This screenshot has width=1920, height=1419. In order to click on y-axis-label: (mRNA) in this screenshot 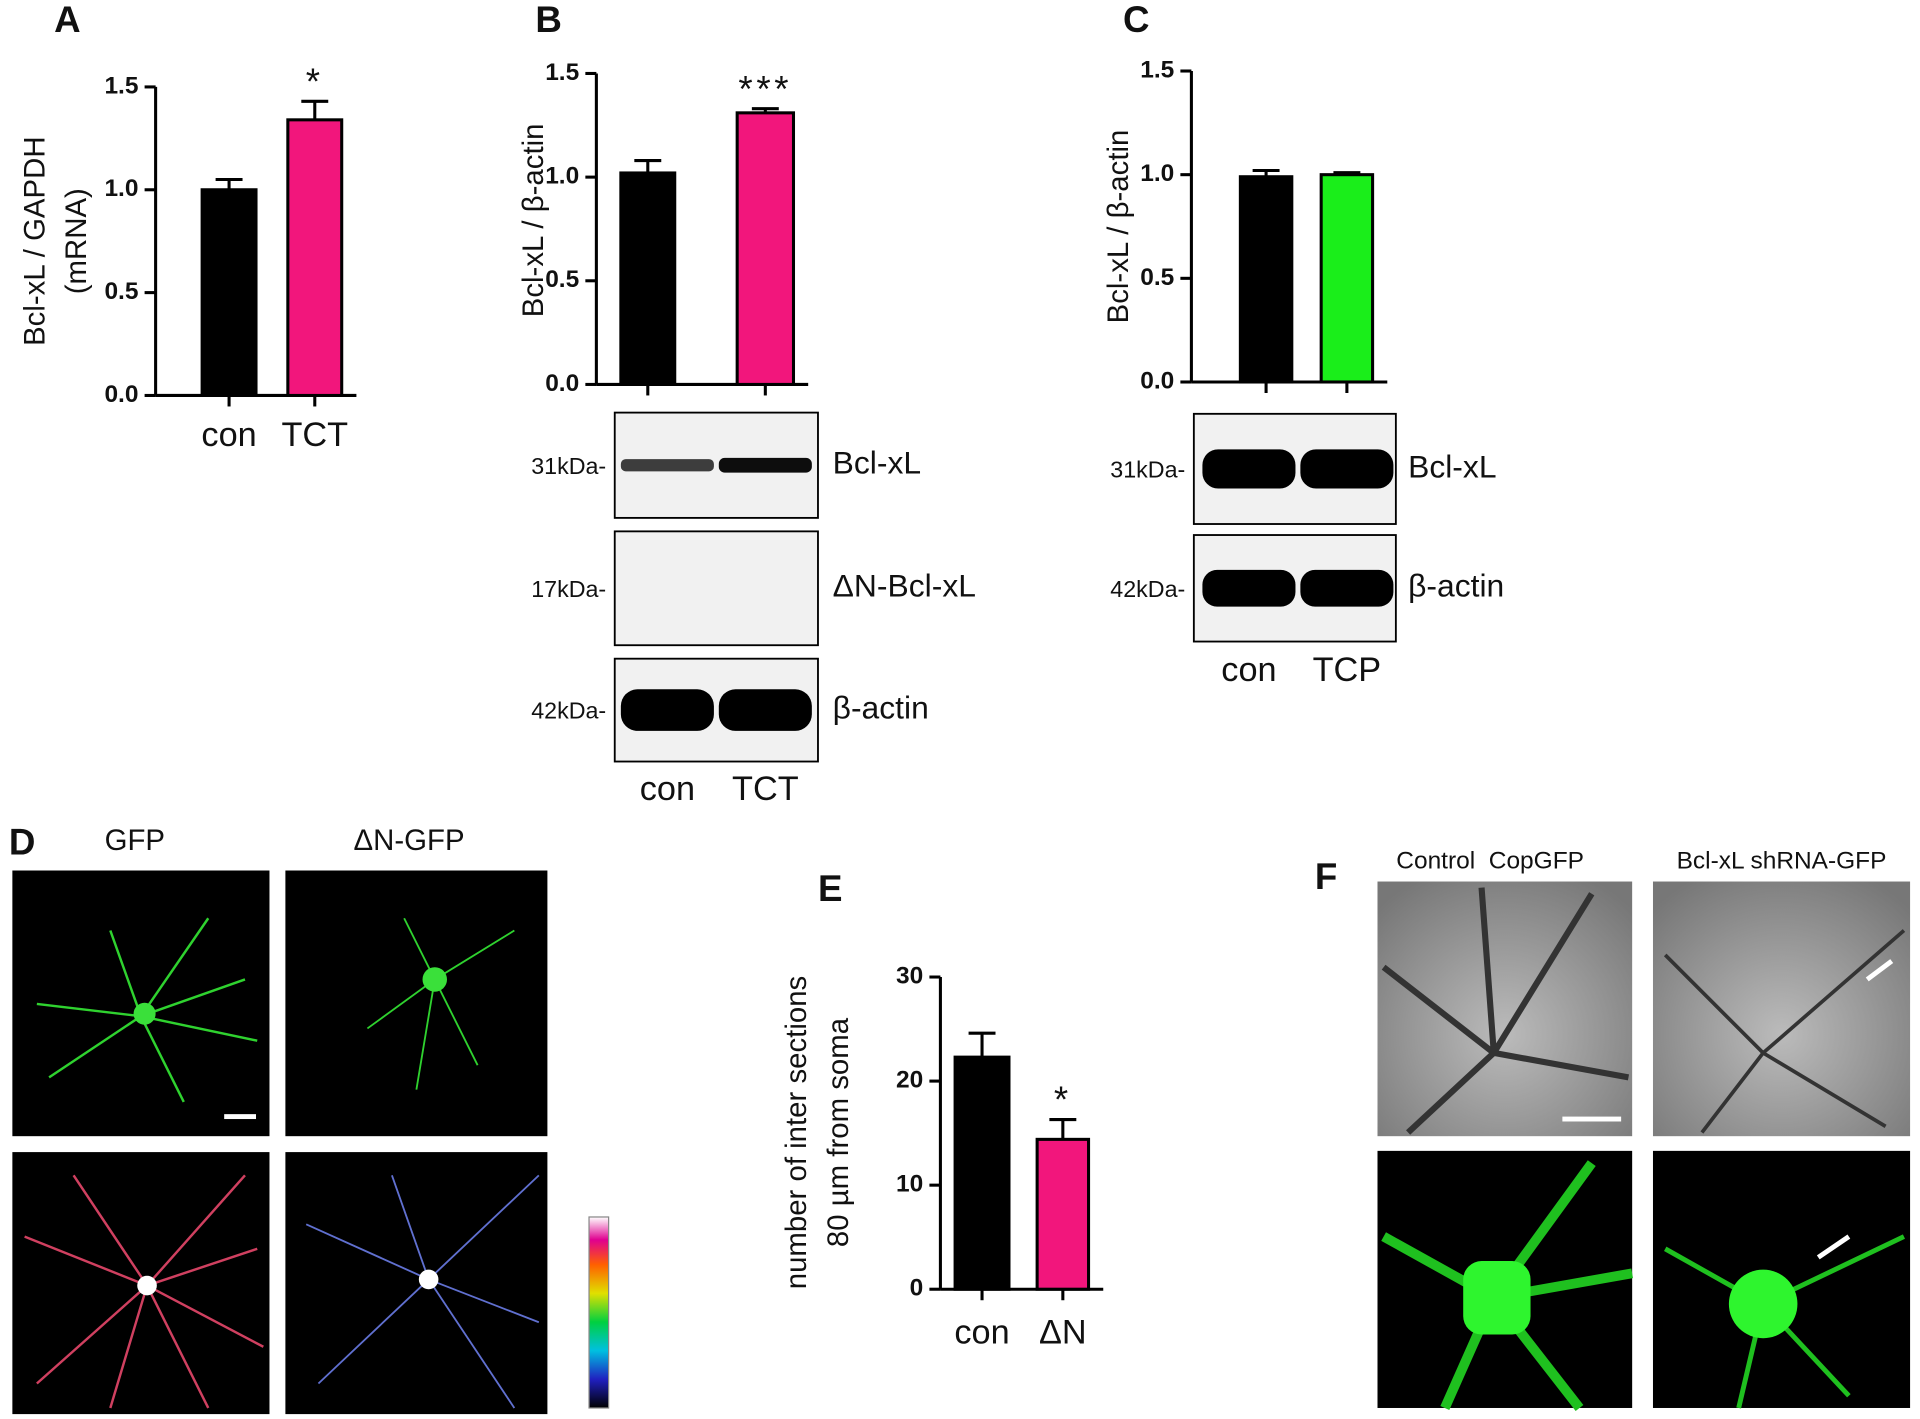, I will do `click(76, 241)`.